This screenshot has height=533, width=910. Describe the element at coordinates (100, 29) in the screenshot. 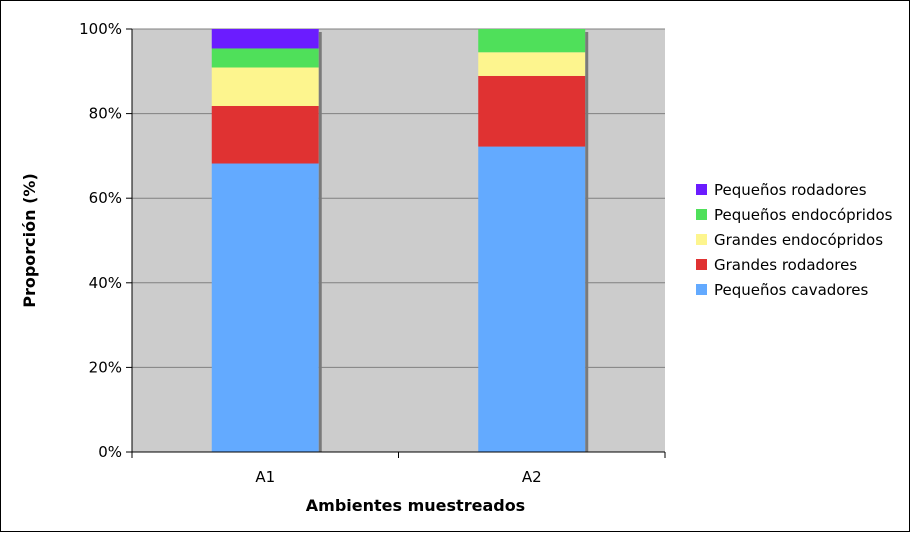

I see `y-tick-label: 100%` at that location.